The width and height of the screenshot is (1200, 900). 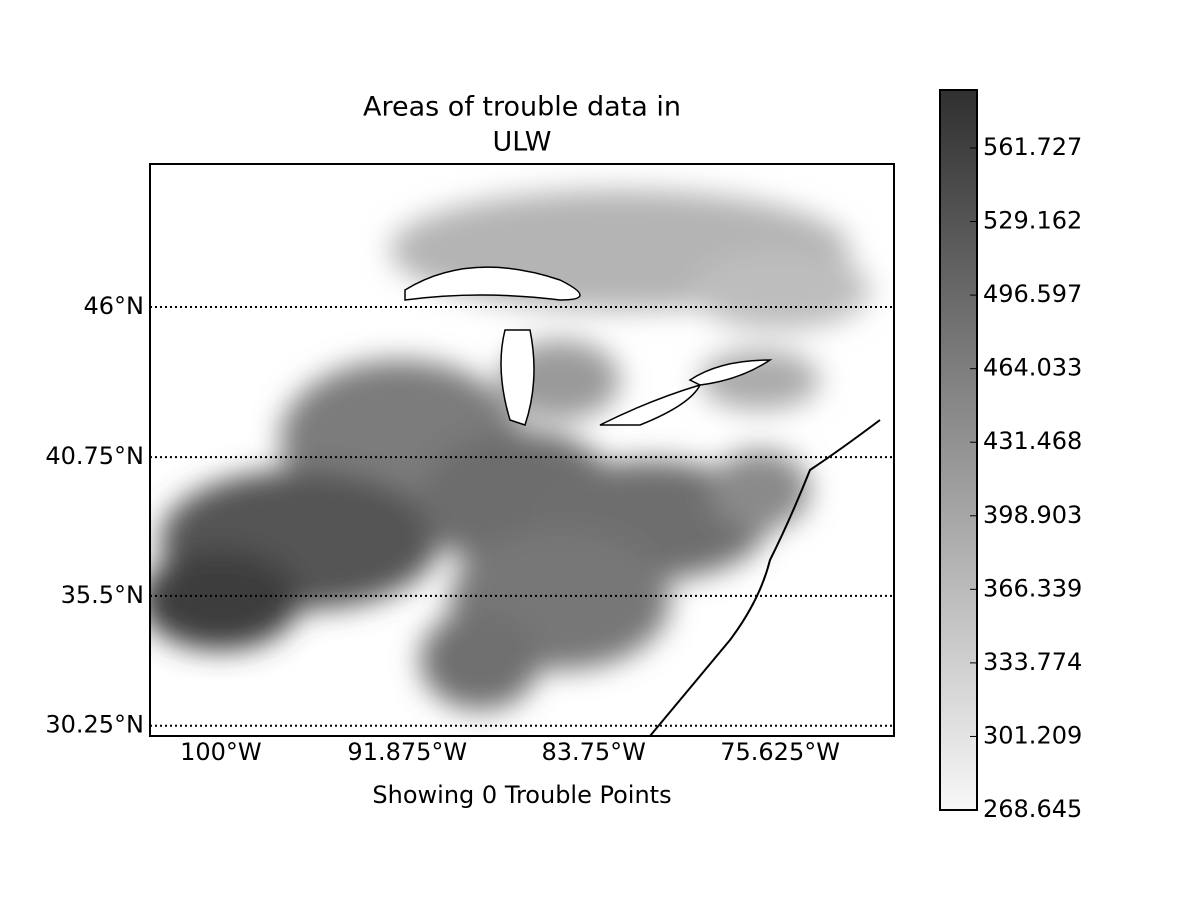 What do you see at coordinates (958, 450) in the screenshot?
I see `colorbar` at bounding box center [958, 450].